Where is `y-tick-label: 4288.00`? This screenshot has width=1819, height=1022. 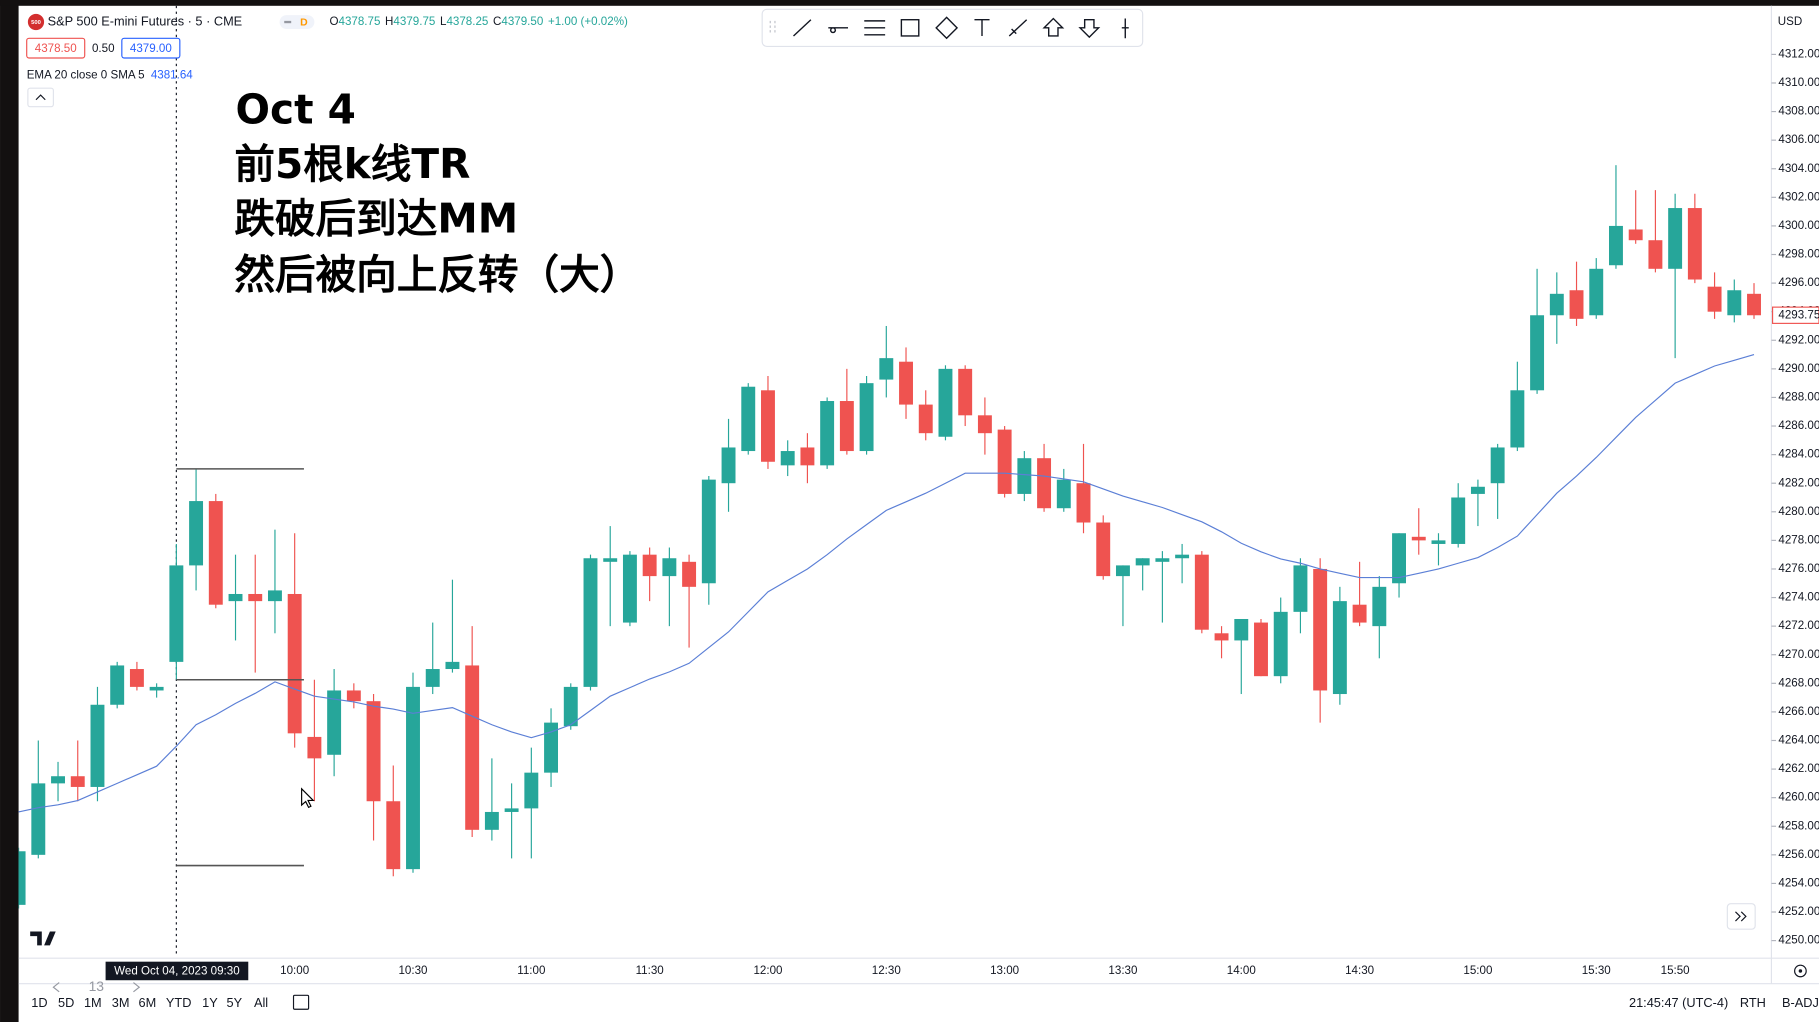
y-tick-label: 4288.00 is located at coordinates (1798, 397).